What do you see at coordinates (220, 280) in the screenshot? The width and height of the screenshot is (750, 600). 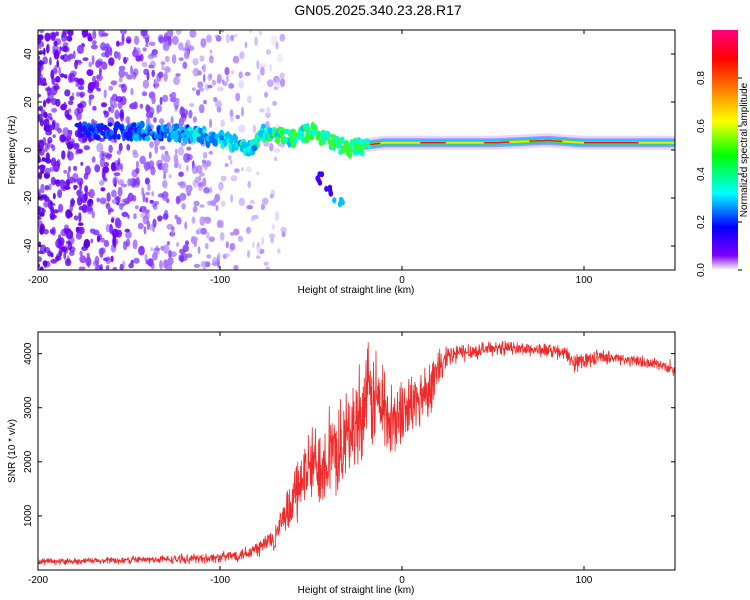 I see `x-tick-label: -100` at bounding box center [220, 280].